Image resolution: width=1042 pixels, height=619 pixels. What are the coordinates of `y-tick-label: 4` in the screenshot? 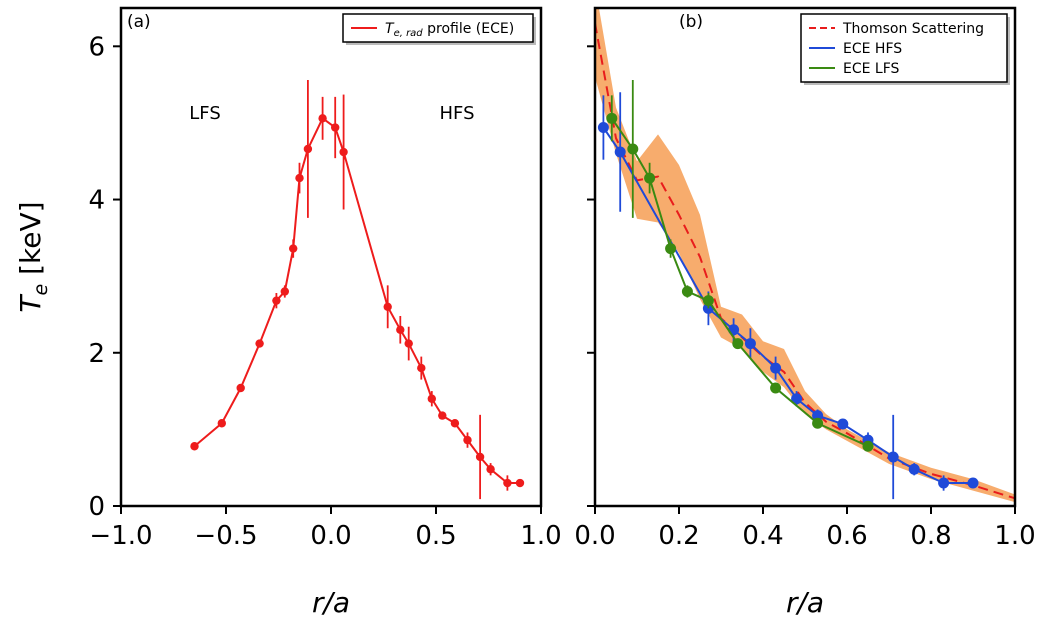 It's located at (96, 201).